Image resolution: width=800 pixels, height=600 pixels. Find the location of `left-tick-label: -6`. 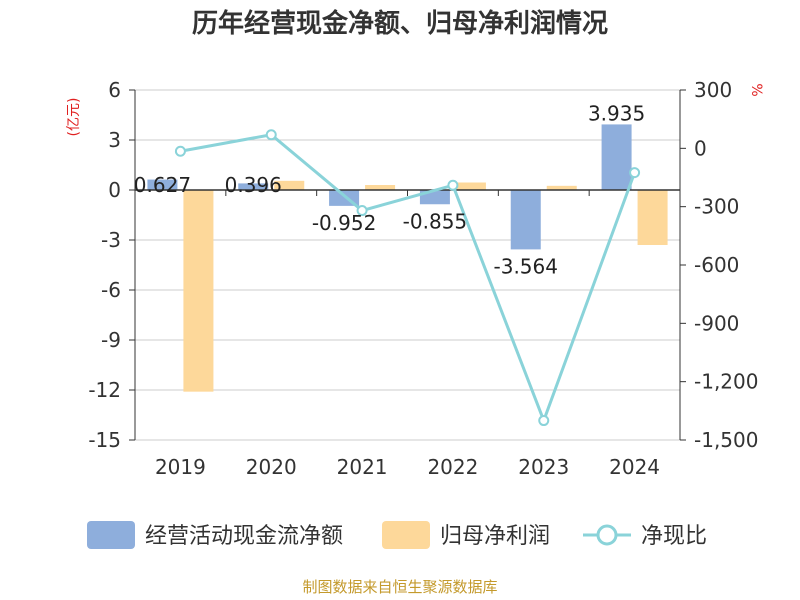

left-tick-label: -6 is located at coordinates (111, 290).